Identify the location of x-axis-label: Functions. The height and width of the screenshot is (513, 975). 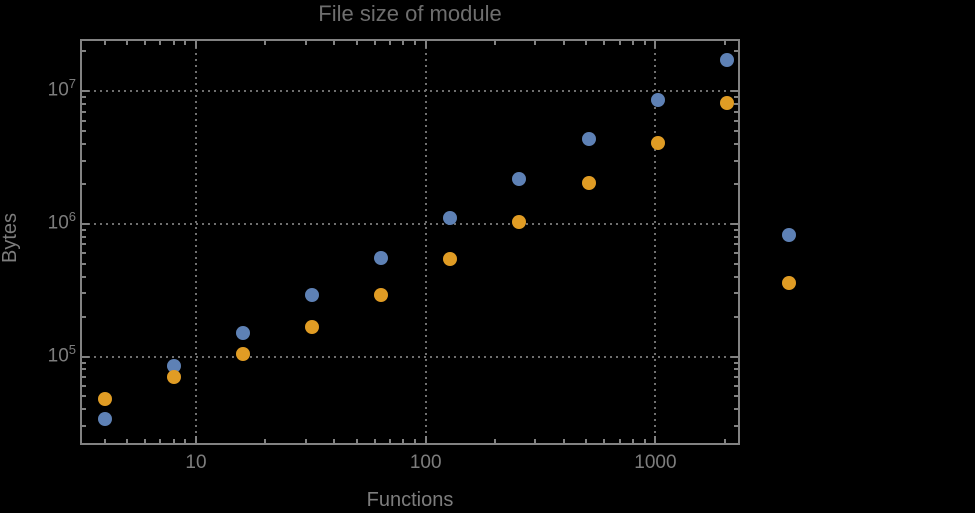
(410, 500).